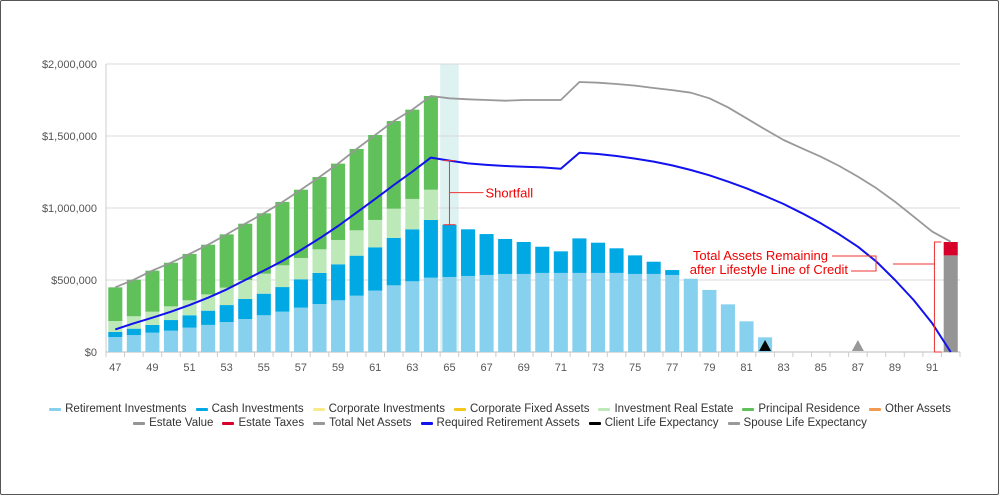  Describe the element at coordinates (635, 368) in the screenshot. I see `x-tick-label: 75` at that location.